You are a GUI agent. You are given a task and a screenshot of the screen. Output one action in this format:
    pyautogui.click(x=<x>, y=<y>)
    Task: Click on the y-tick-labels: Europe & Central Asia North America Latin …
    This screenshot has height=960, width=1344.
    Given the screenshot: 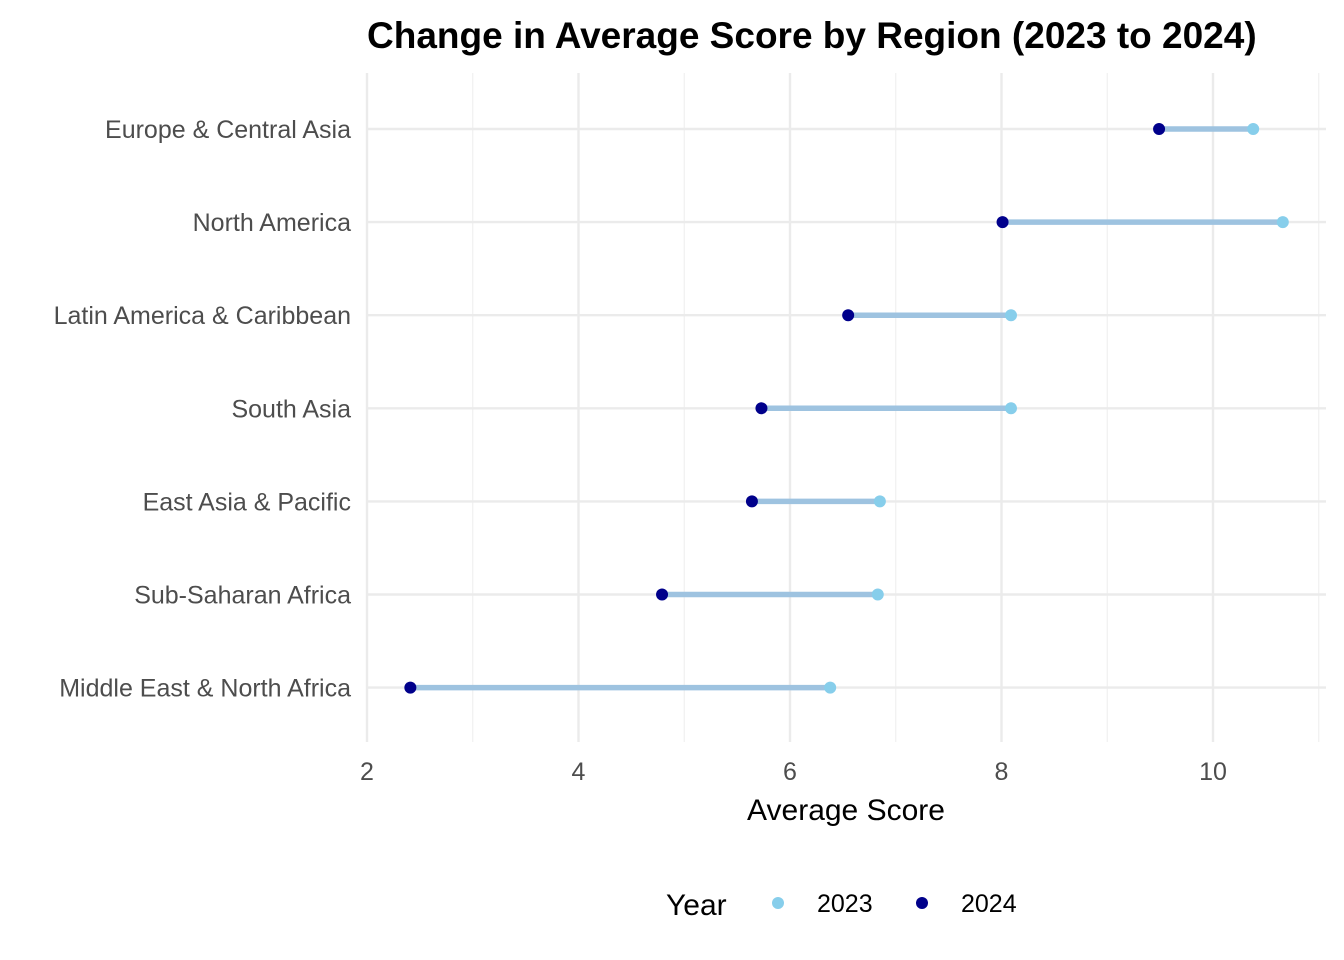 What is the action you would take?
    pyautogui.click(x=202, y=409)
    